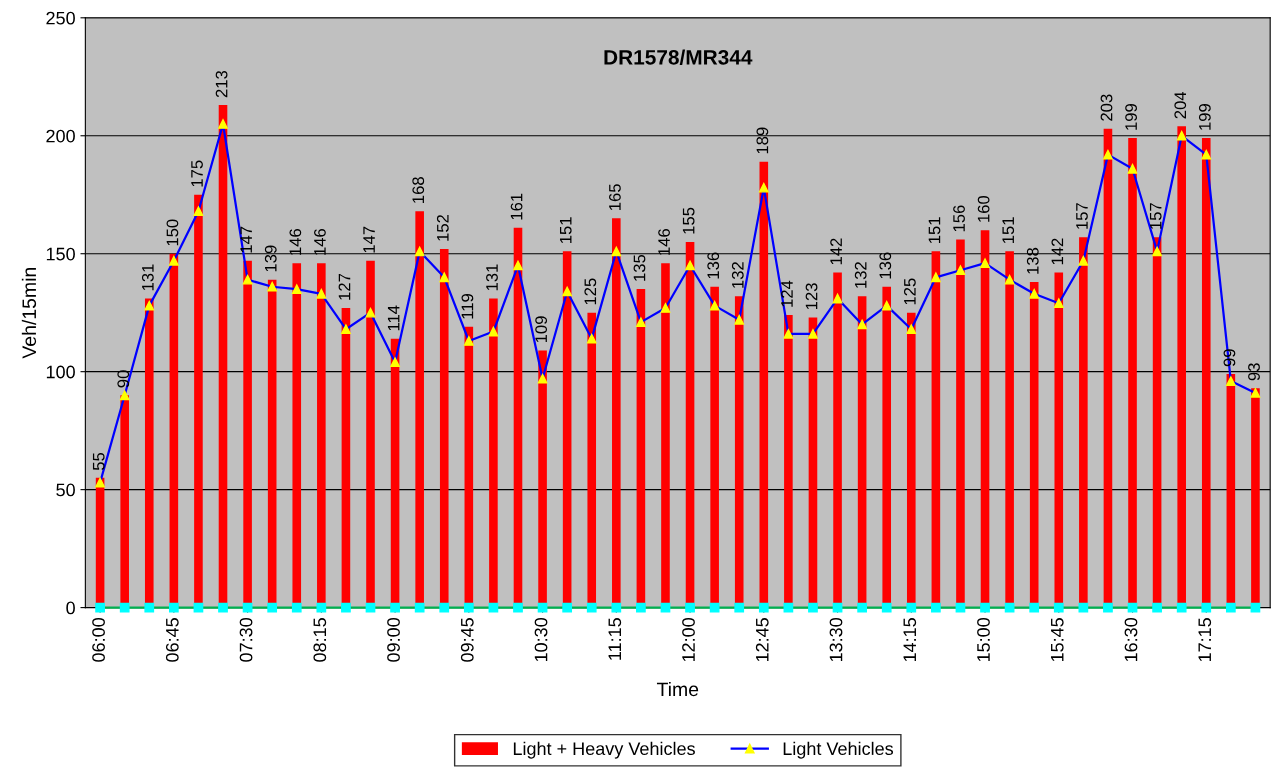 The width and height of the screenshot is (1274, 774). What do you see at coordinates (197, 173) in the screenshot?
I see `data-label: 175` at bounding box center [197, 173].